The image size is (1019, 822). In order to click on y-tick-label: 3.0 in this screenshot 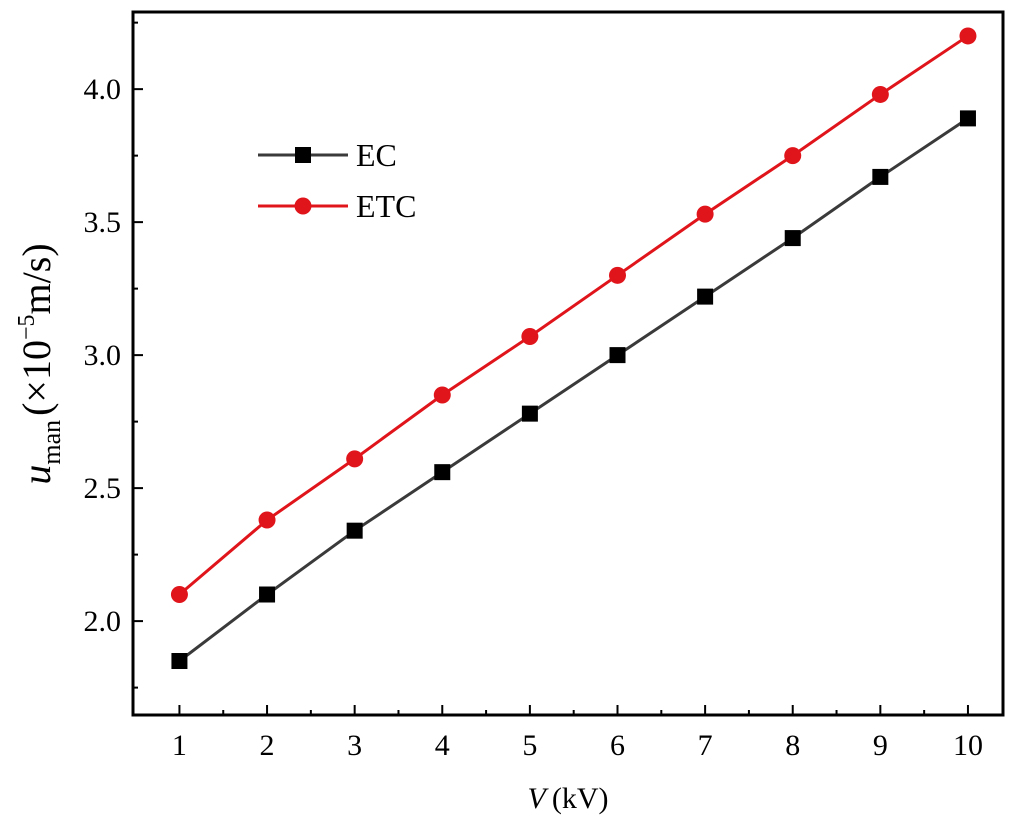, I will do `click(103, 355)`.